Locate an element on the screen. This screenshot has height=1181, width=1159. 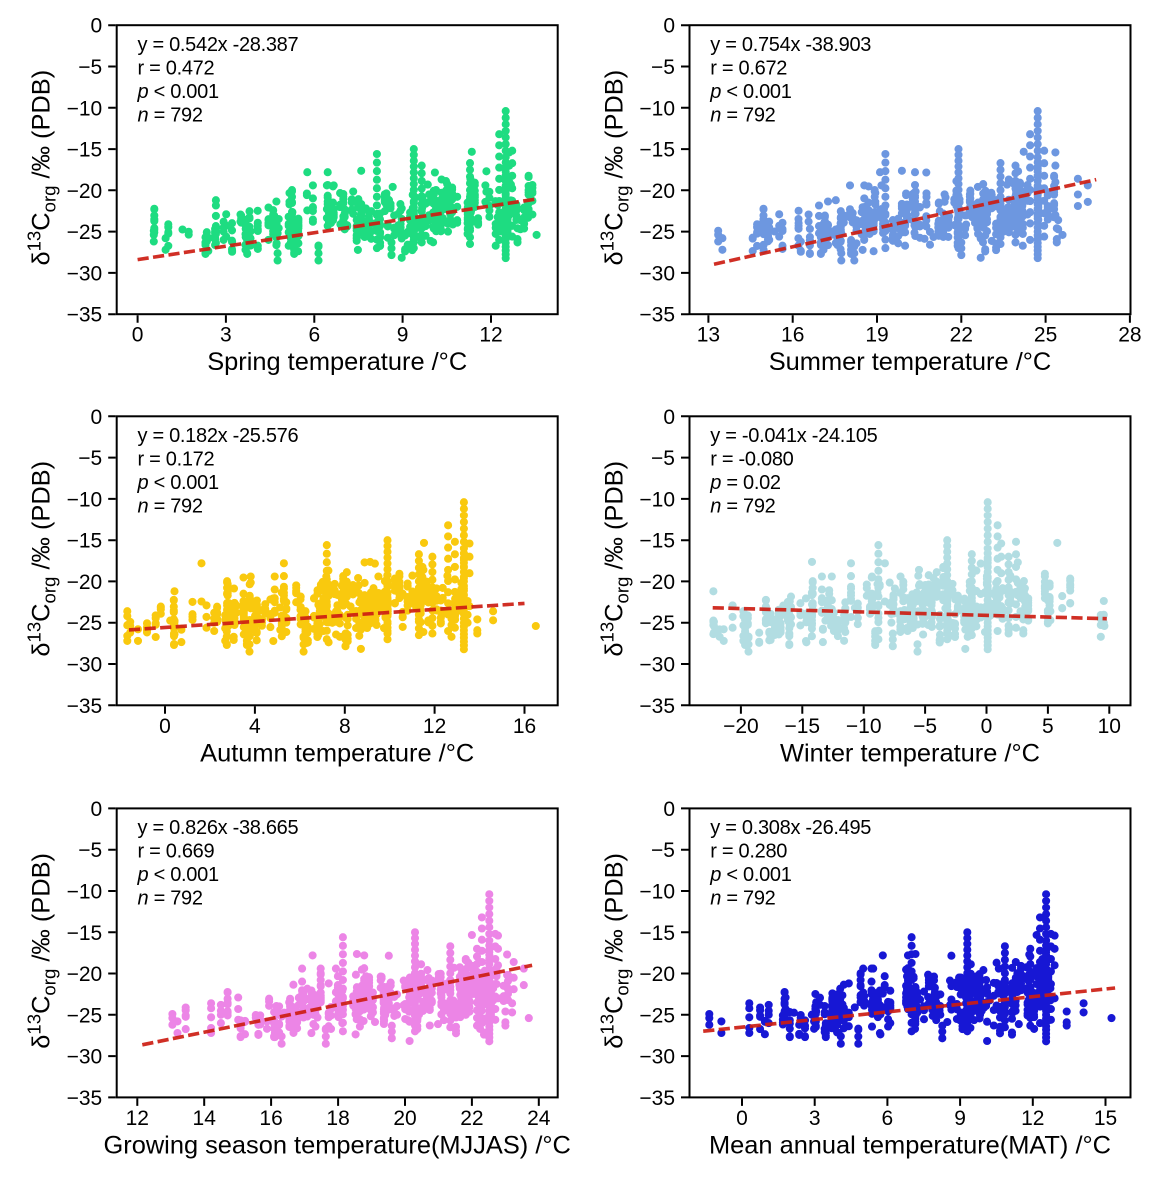
svg-text: y = -0.041x -24.105 is located at coordinates (793, 436).